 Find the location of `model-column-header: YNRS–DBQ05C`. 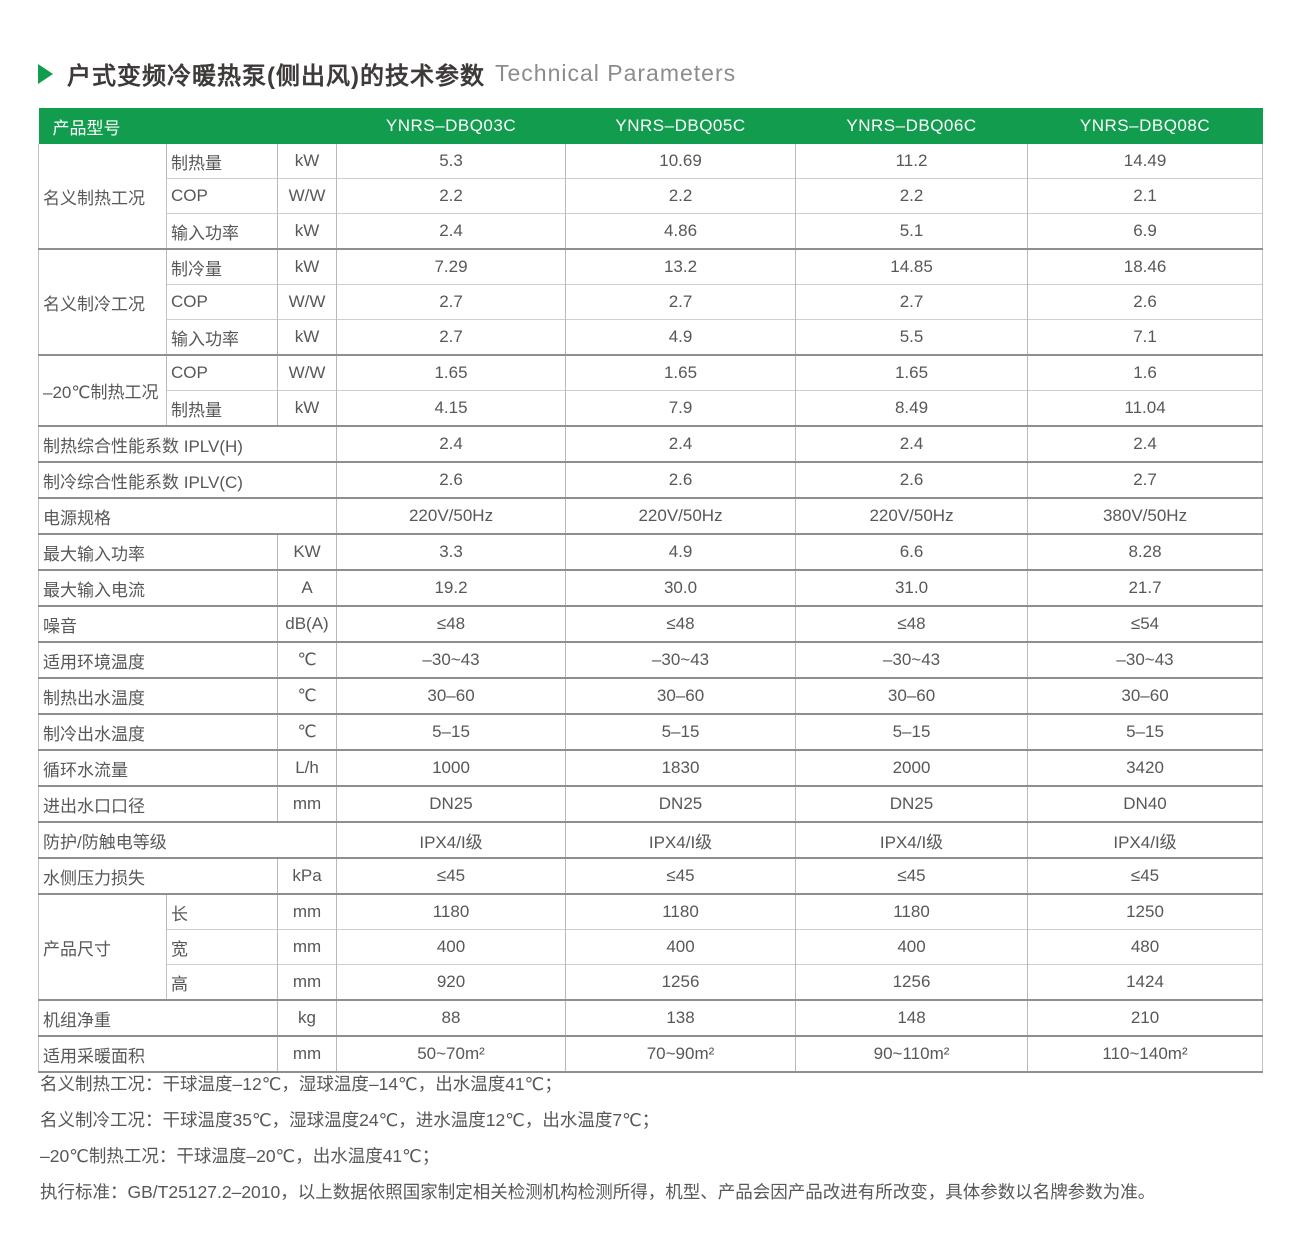

model-column-header: YNRS–DBQ05C is located at coordinates (680, 126).